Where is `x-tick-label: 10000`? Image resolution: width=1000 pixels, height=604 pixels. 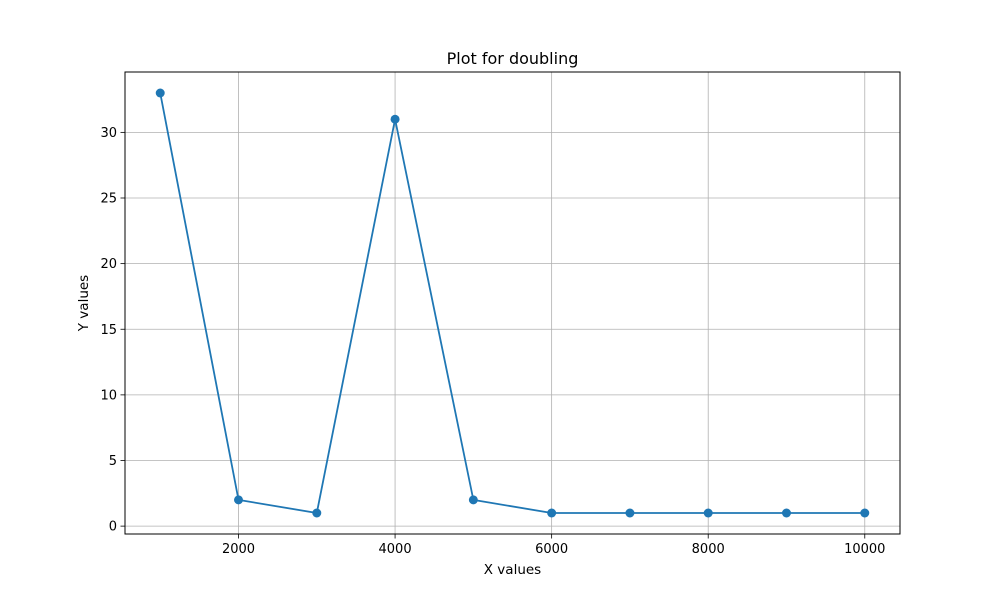 x-tick-label: 10000 is located at coordinates (864, 549).